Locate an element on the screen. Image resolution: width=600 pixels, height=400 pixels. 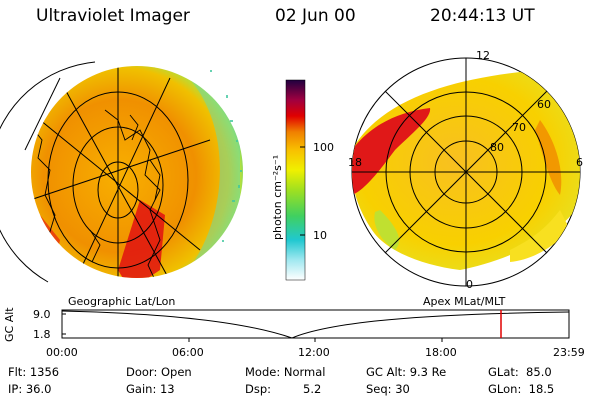
time-tick-1800: 18:00 is located at coordinates (441, 352).